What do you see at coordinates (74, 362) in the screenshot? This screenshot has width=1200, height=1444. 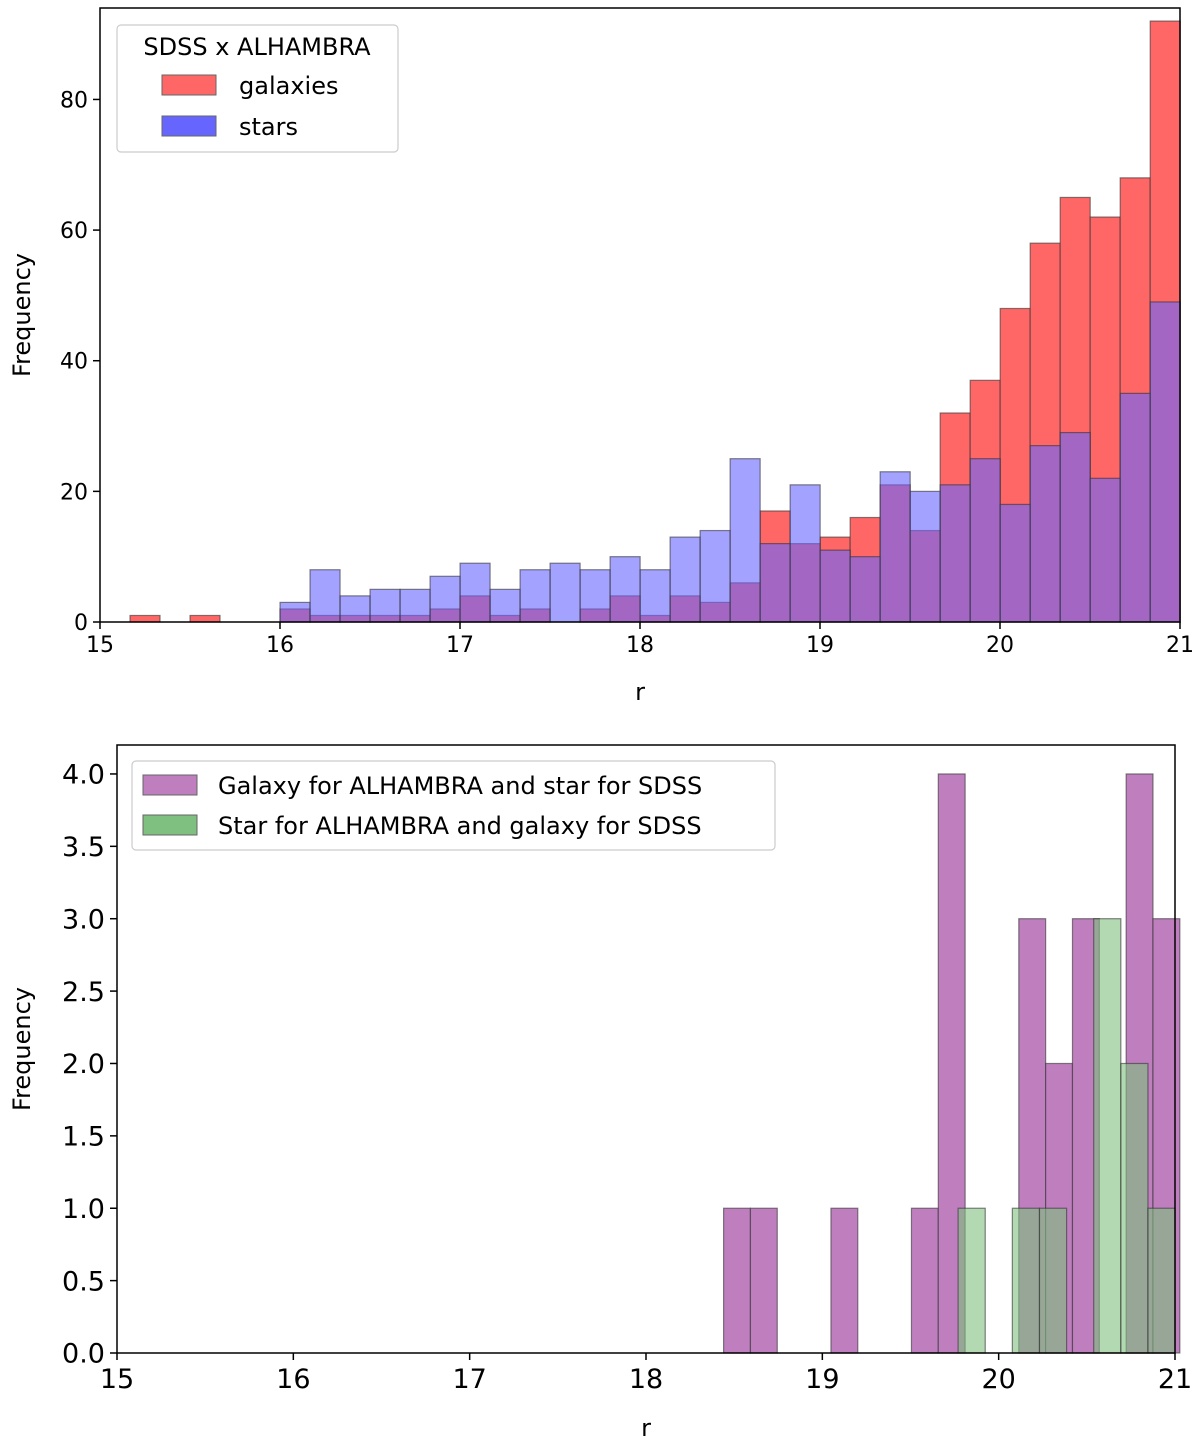 I see `y-tick-label: 40` at bounding box center [74, 362].